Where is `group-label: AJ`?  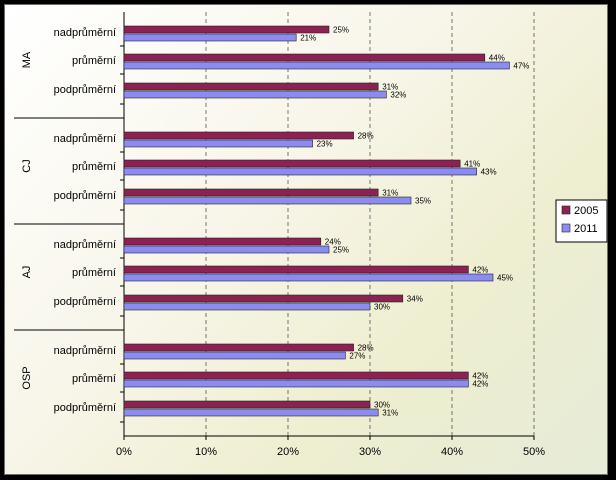
group-label: AJ is located at coordinates (27, 272).